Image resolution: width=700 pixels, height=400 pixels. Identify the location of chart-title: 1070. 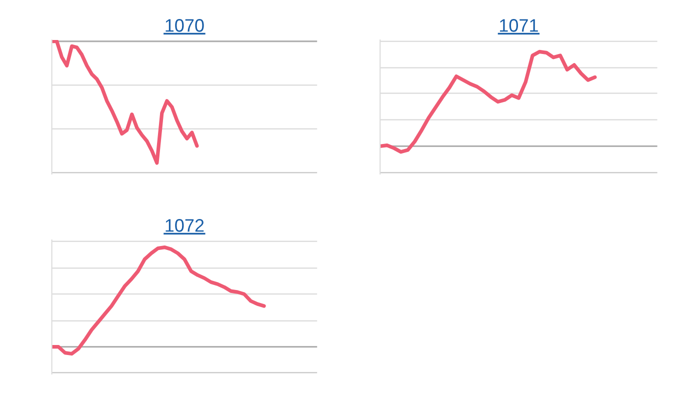
(185, 25).